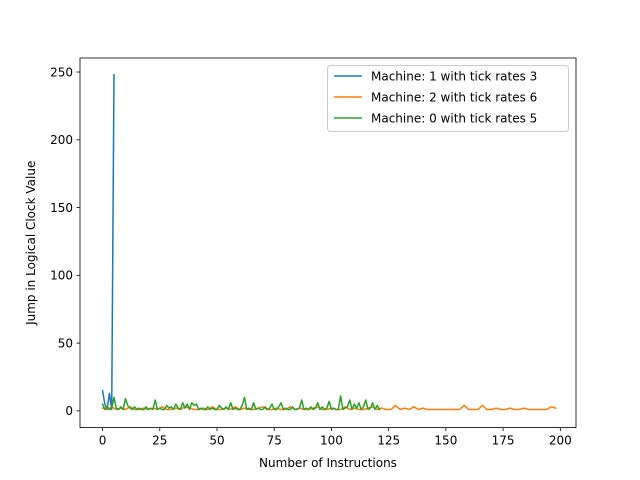 This screenshot has width=640, height=480. I want to click on x-tick-label: 150, so click(445, 441).